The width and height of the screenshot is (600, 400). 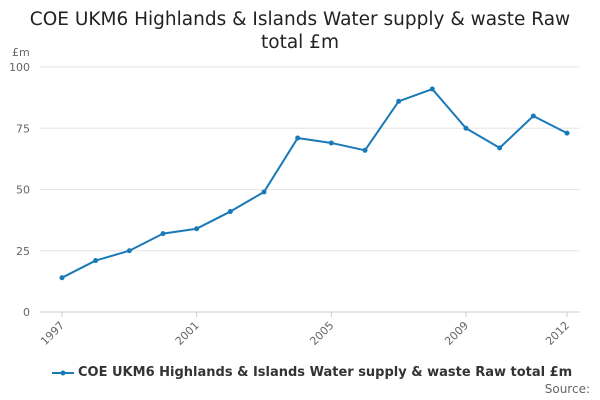 What do you see at coordinates (23, 128) in the screenshot?
I see `y-tick-label: 75` at bounding box center [23, 128].